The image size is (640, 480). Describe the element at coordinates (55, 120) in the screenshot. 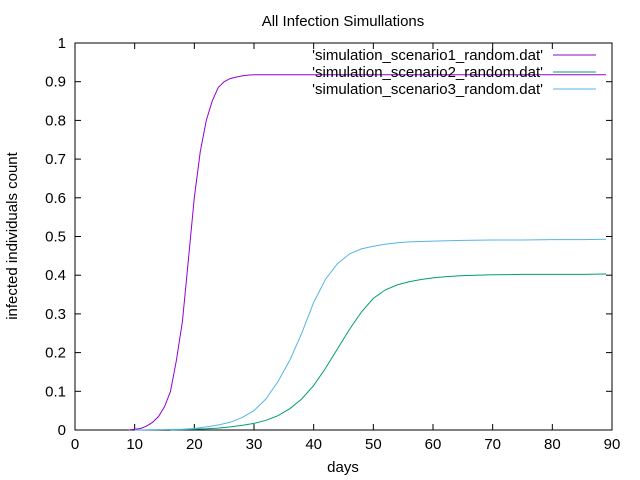

I see `y-tick-label: 0.8` at that location.